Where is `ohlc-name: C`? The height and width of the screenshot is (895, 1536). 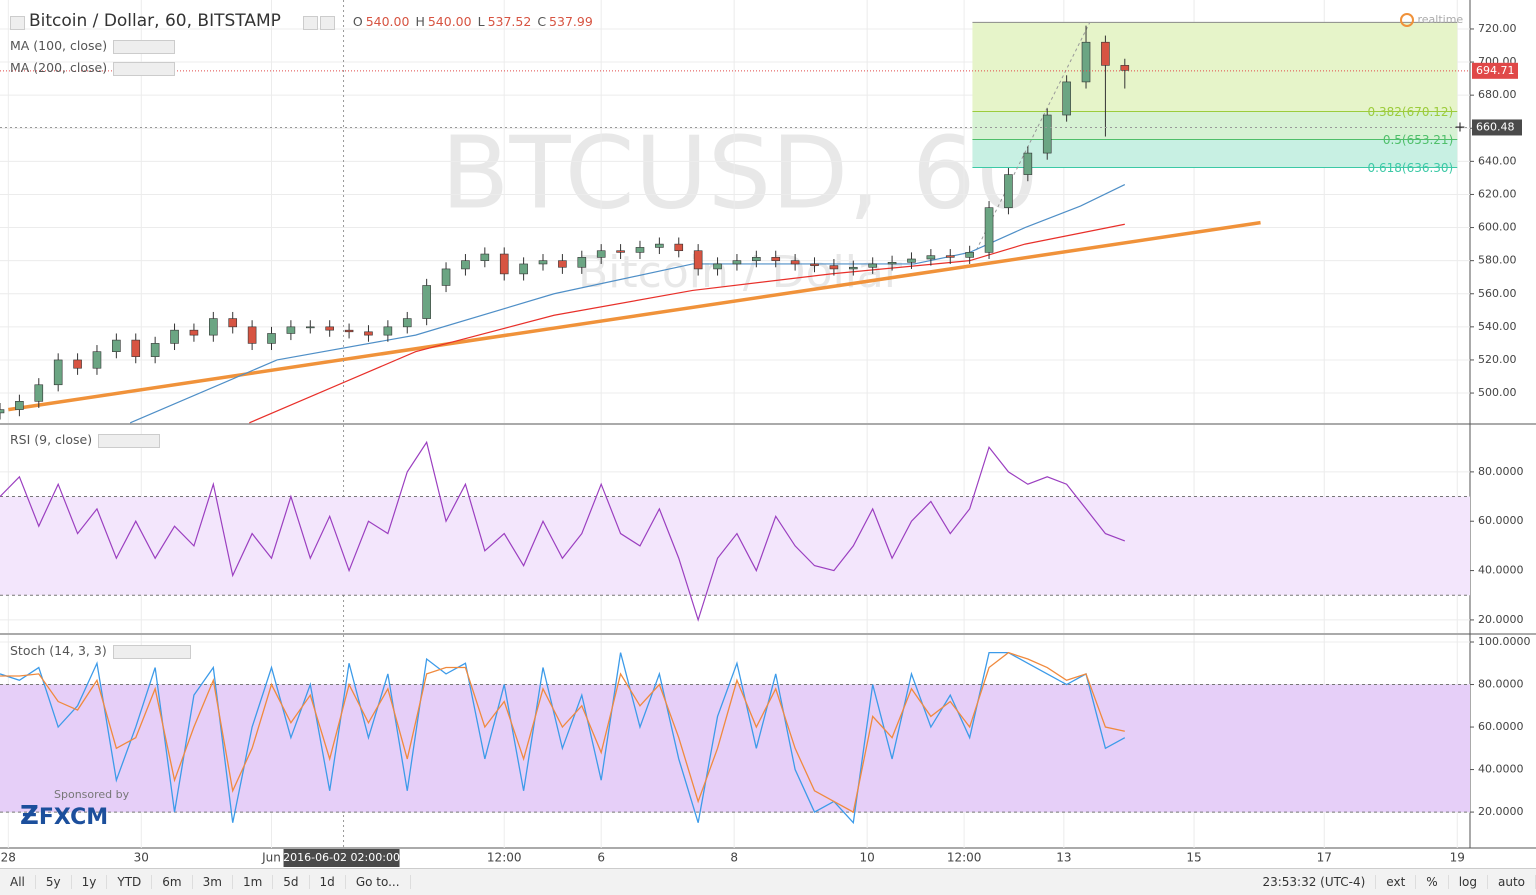 ohlc-name: C is located at coordinates (542, 21).